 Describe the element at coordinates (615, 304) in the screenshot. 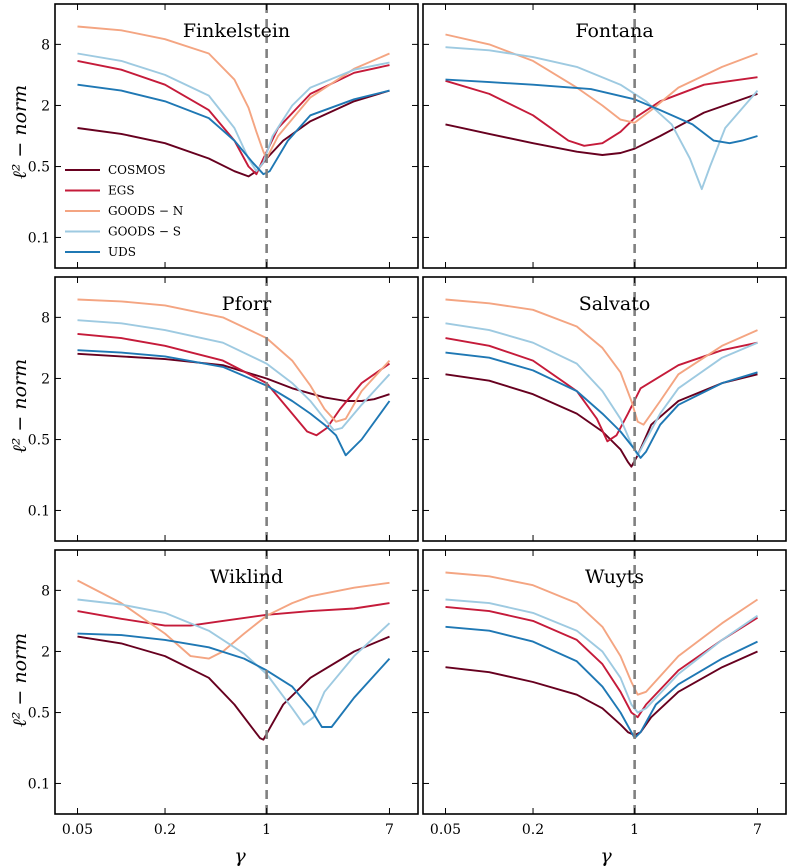

I see `panel-title: Salvato` at that location.